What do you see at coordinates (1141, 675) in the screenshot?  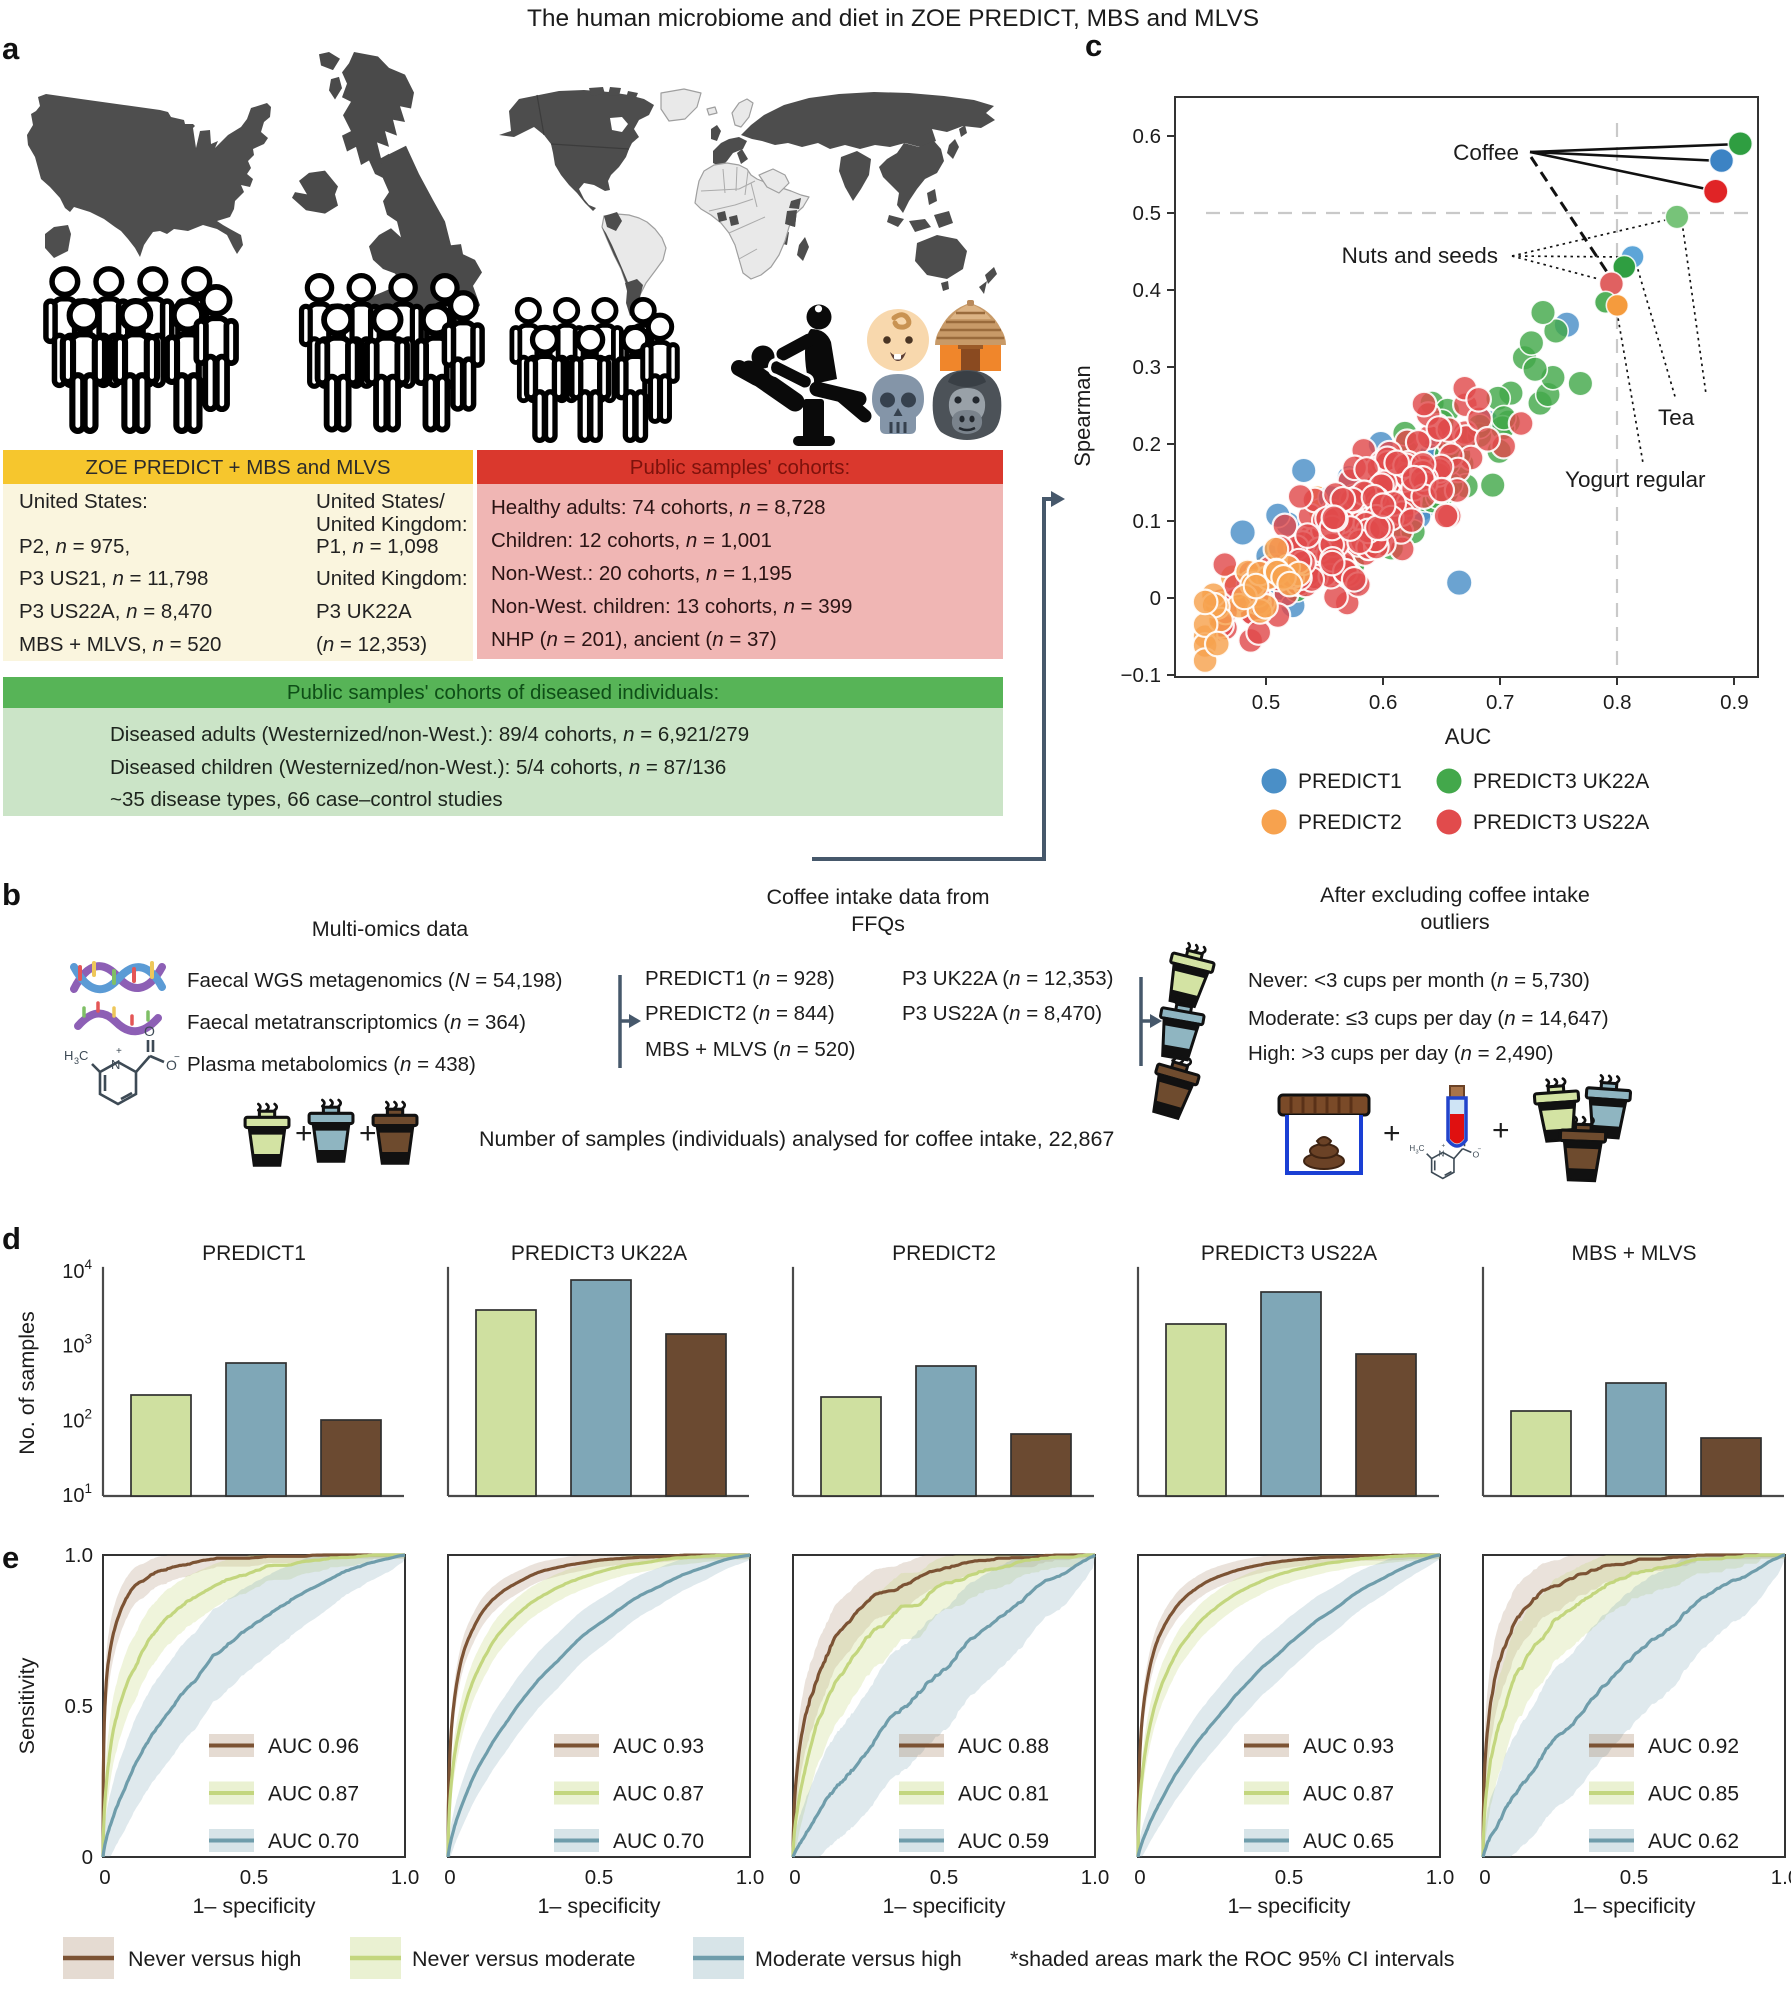 I see `svg-text: −0.1` at bounding box center [1141, 675].